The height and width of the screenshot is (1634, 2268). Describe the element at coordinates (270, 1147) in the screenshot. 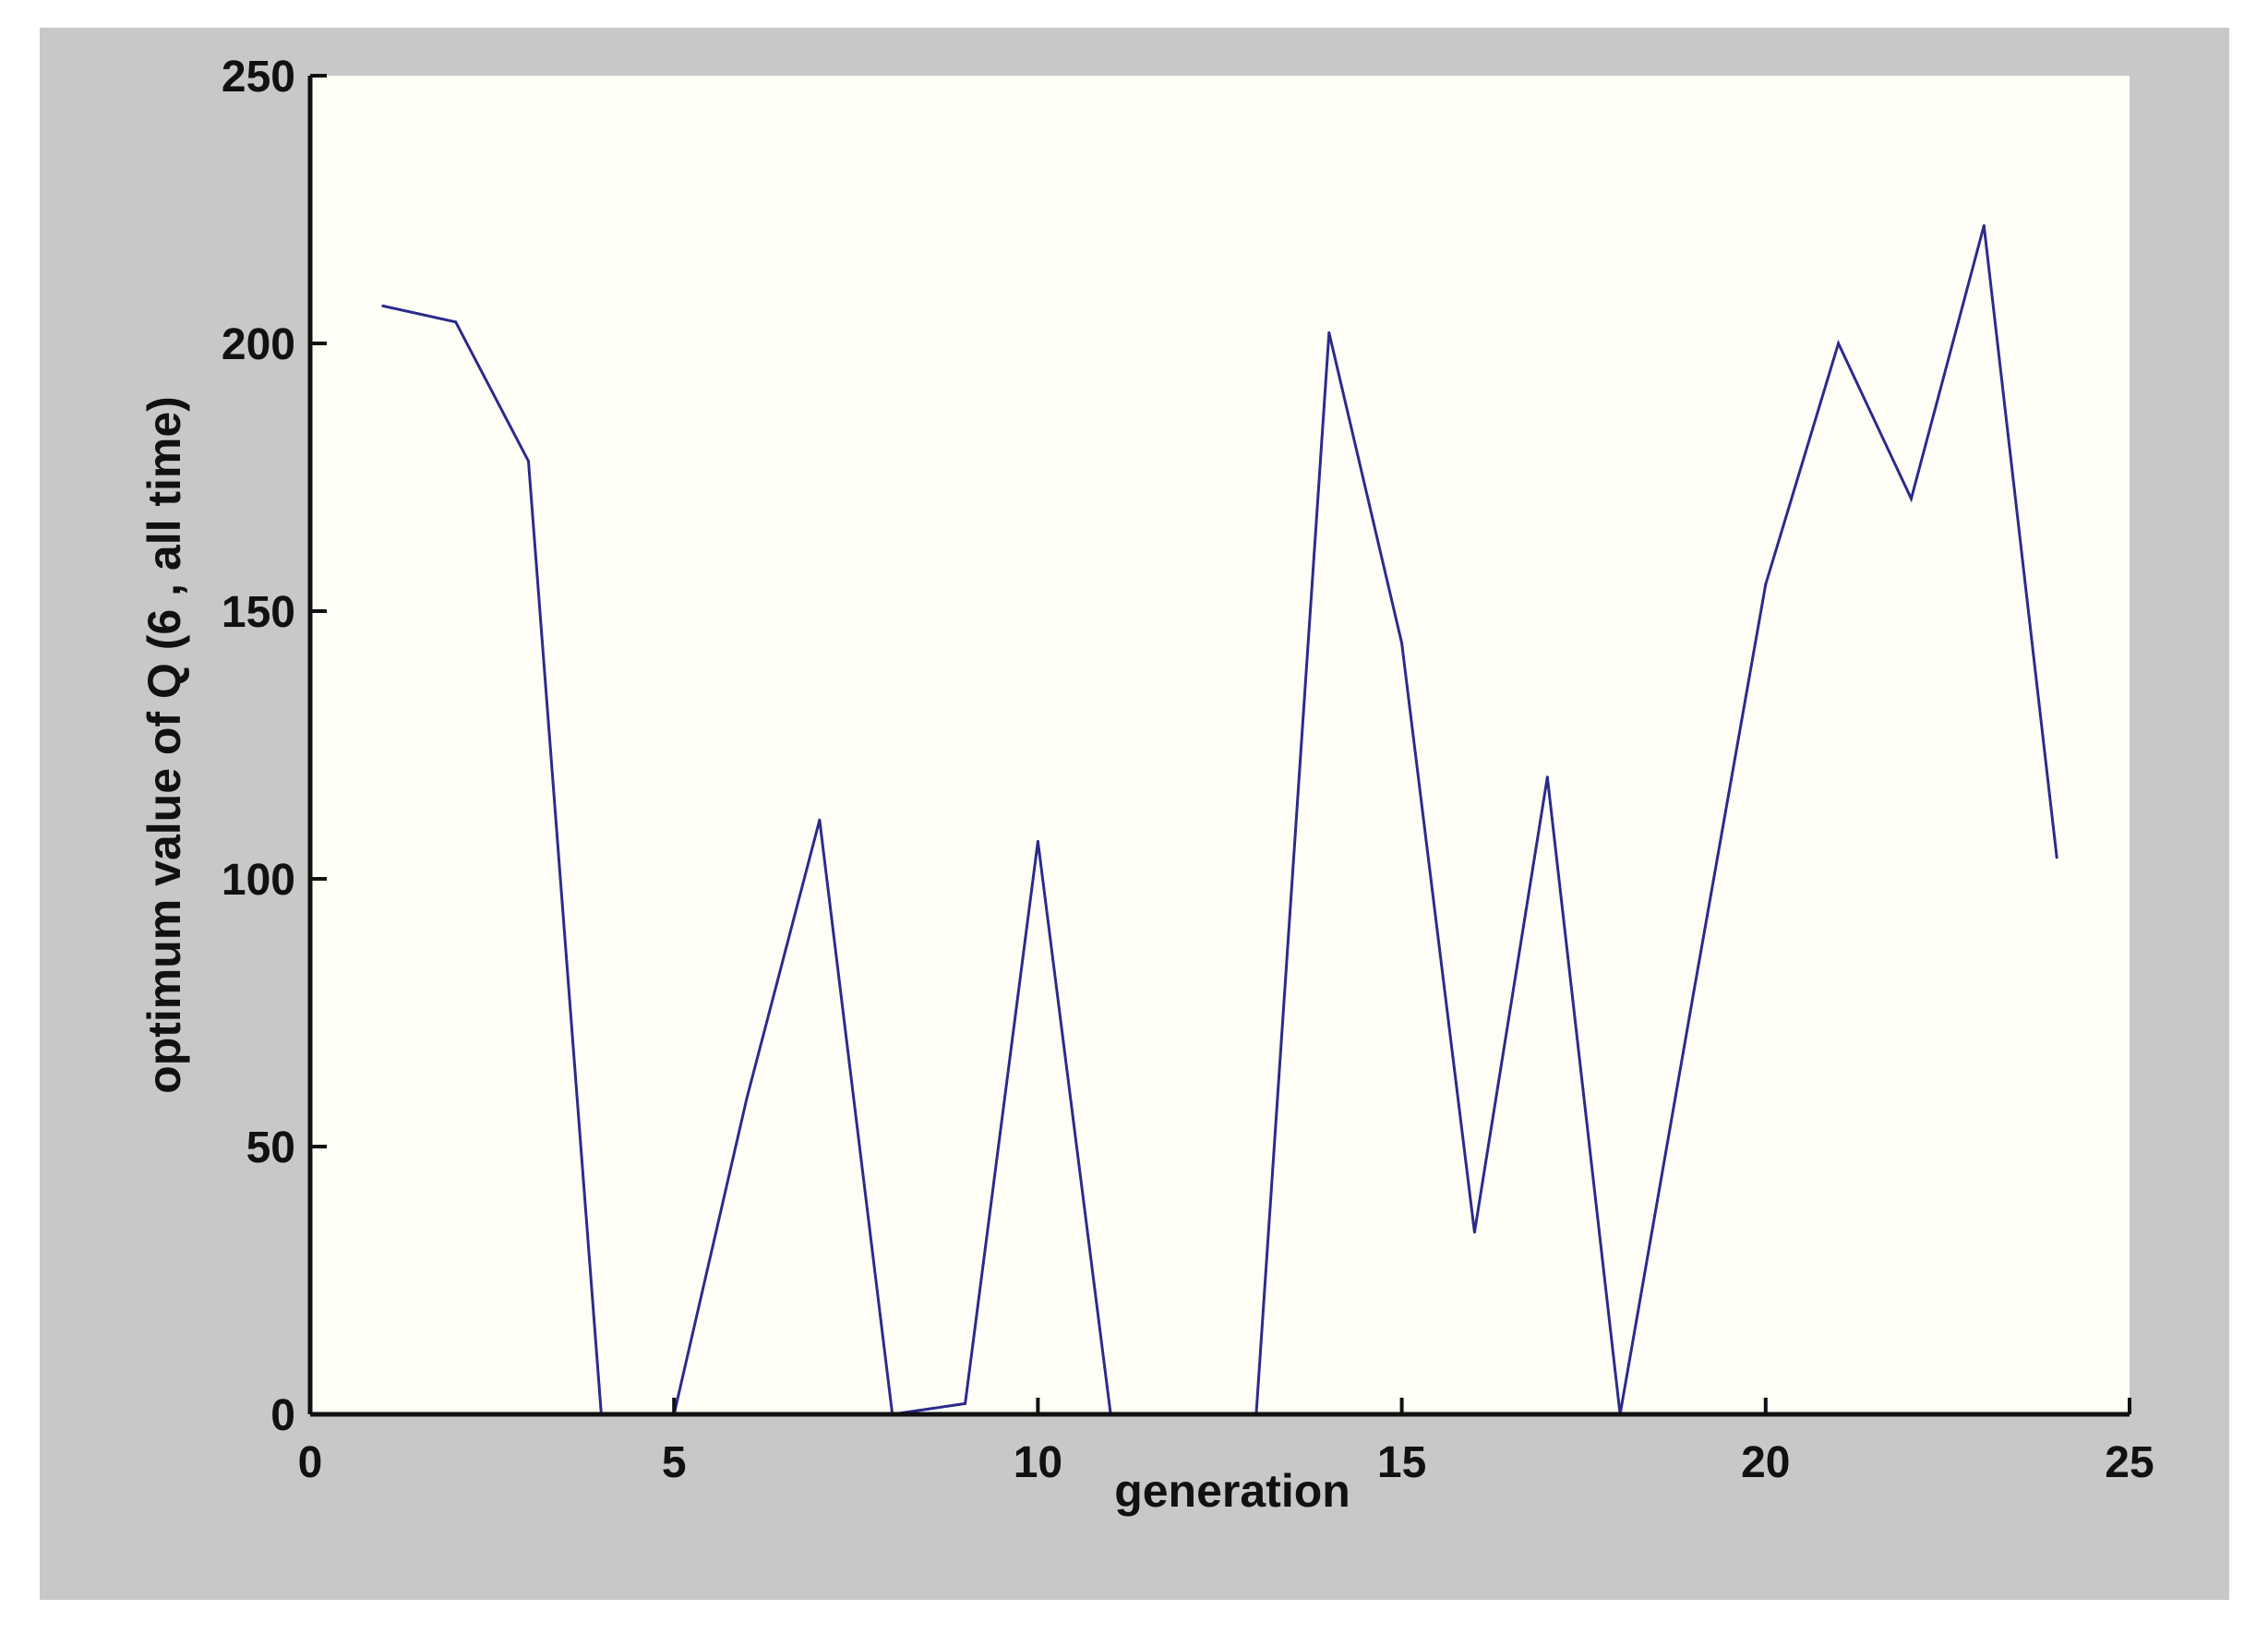

I see `y-tick-label: 50` at that location.